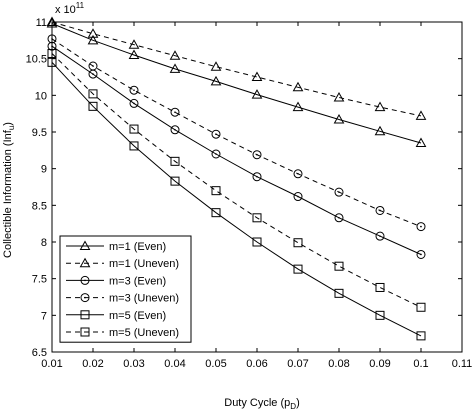  I want to click on x-tick-label: 0.09, so click(379, 364).